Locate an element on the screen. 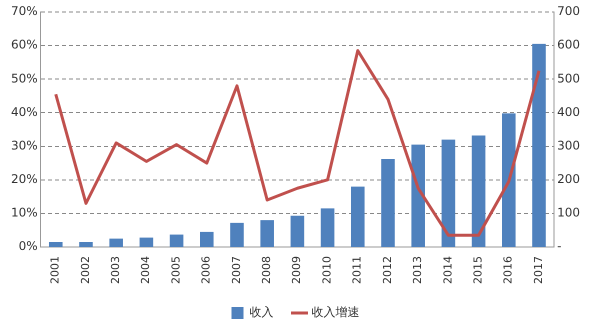 The height and width of the screenshot is (333, 595). legend-label: 收入增速 is located at coordinates (336, 312).